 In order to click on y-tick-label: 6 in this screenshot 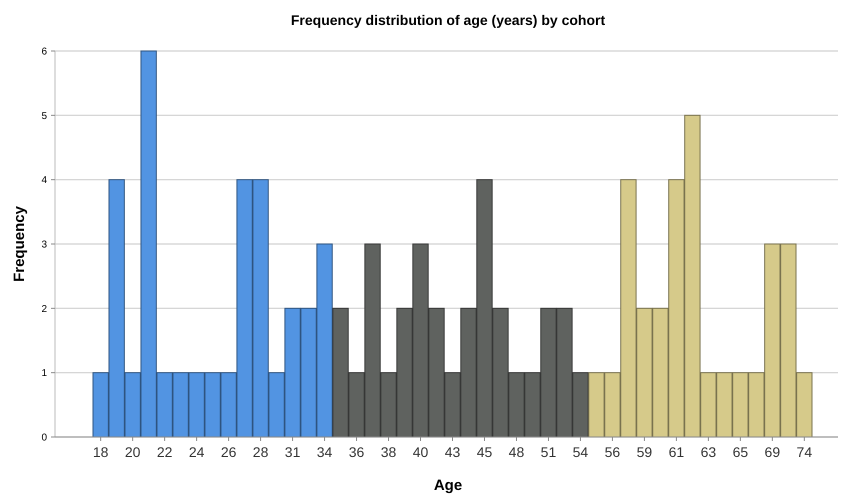, I will do `click(44, 52)`.